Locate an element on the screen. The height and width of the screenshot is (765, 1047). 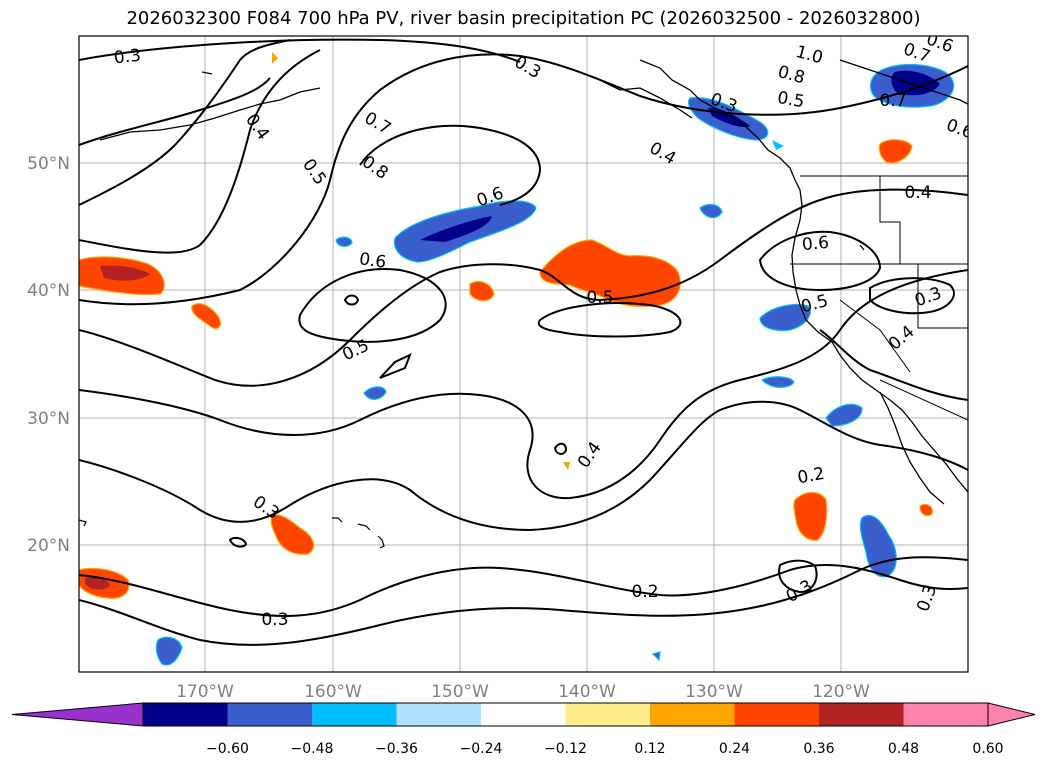
borders is located at coordinates (879, 298).